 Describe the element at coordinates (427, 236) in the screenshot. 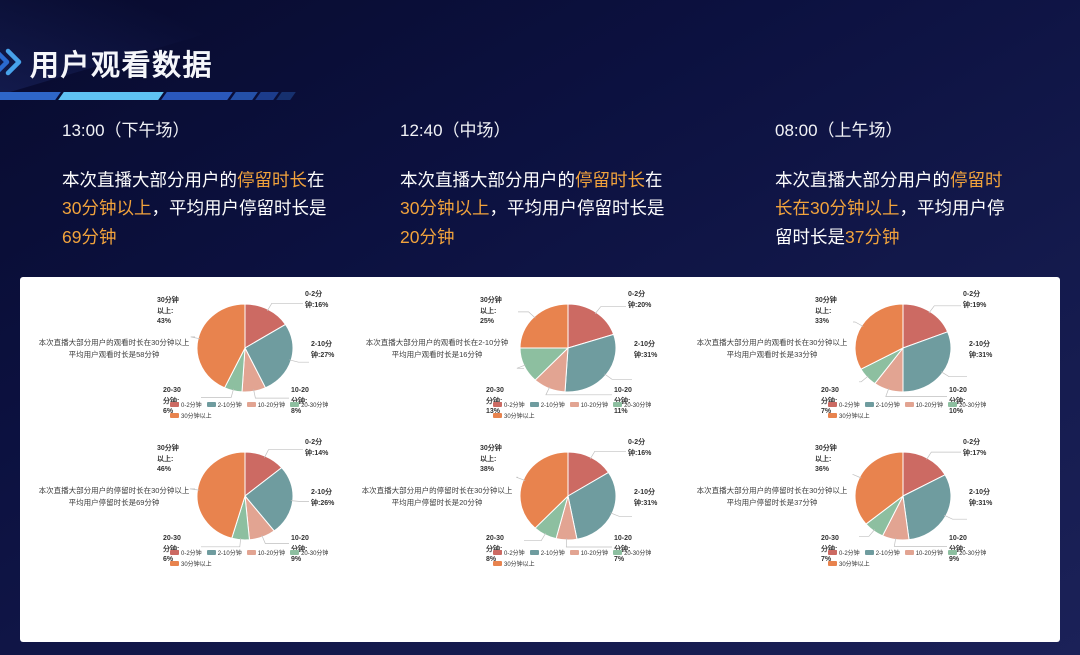

I see `summary-highlight-text: 20分钟` at that location.